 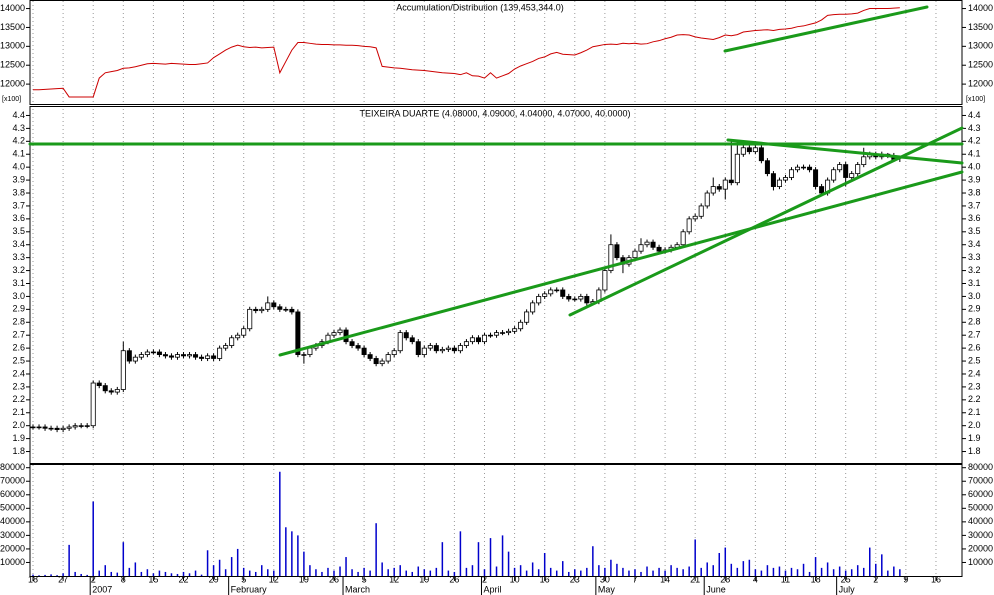 What do you see at coordinates (18, 270) in the screenshot?
I see `y-tick-label: 3.2` at bounding box center [18, 270].